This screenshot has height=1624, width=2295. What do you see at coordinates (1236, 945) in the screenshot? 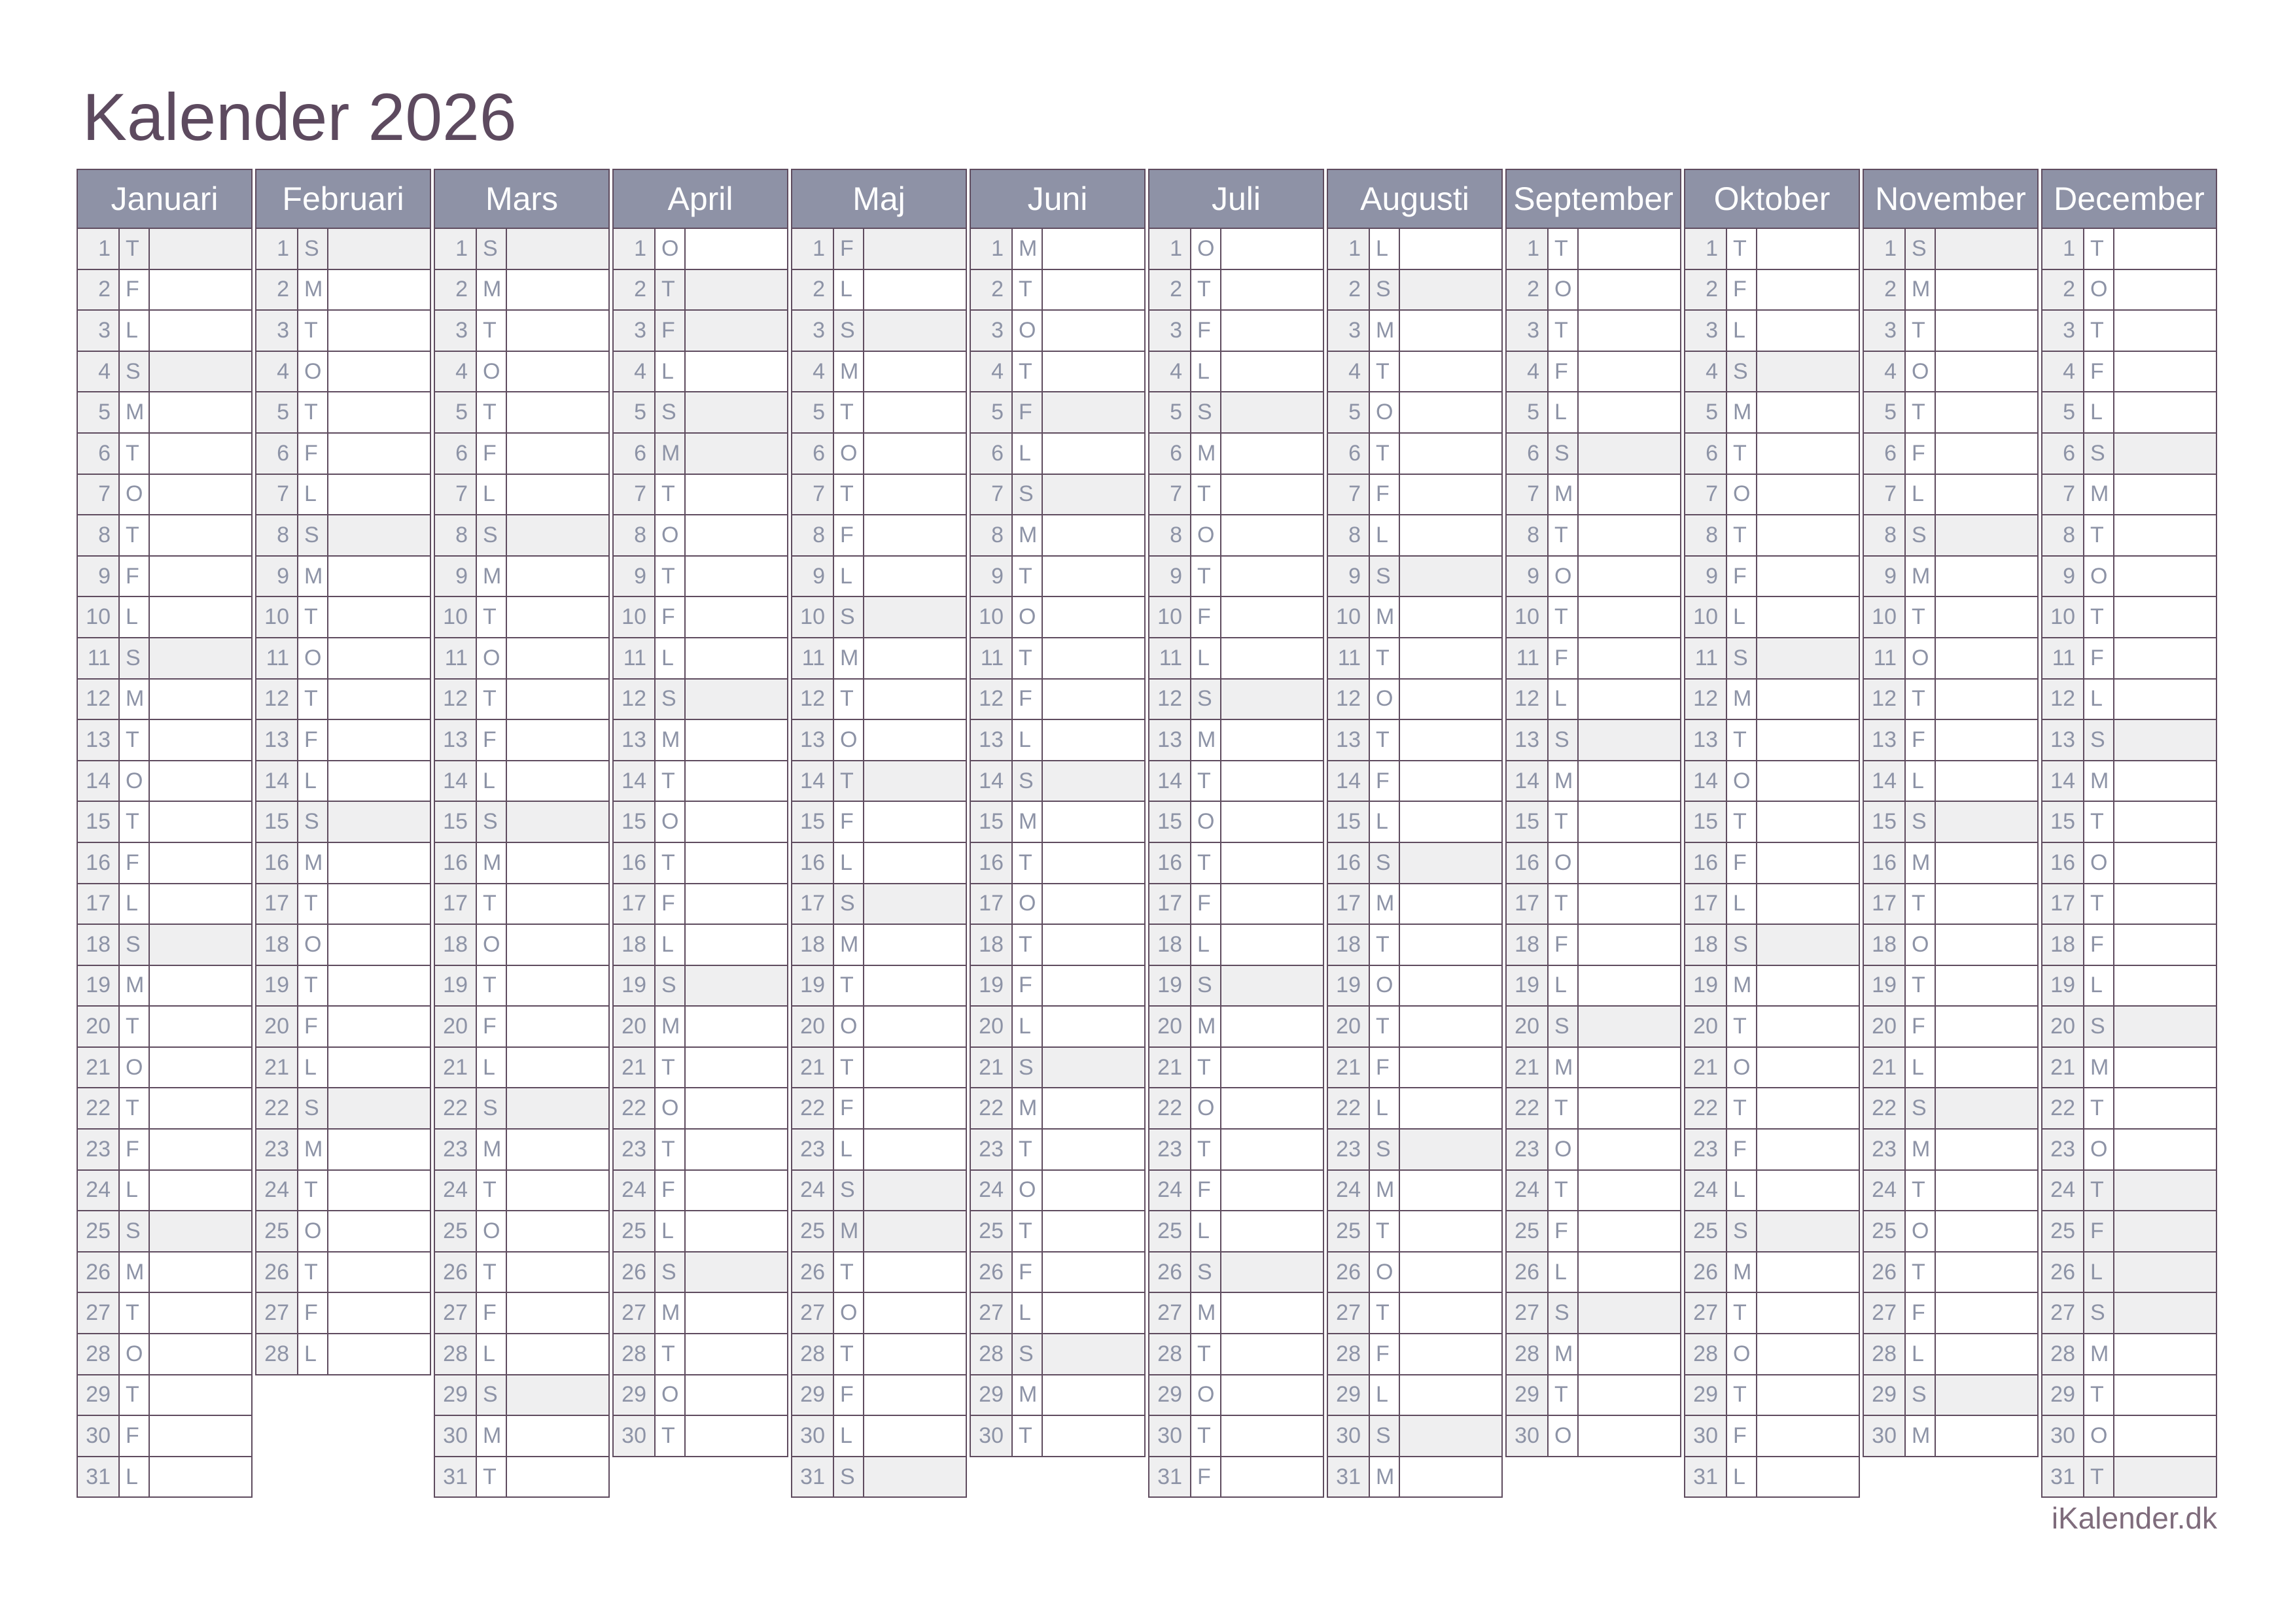
I see `day-row: 18 L` at bounding box center [1236, 945].